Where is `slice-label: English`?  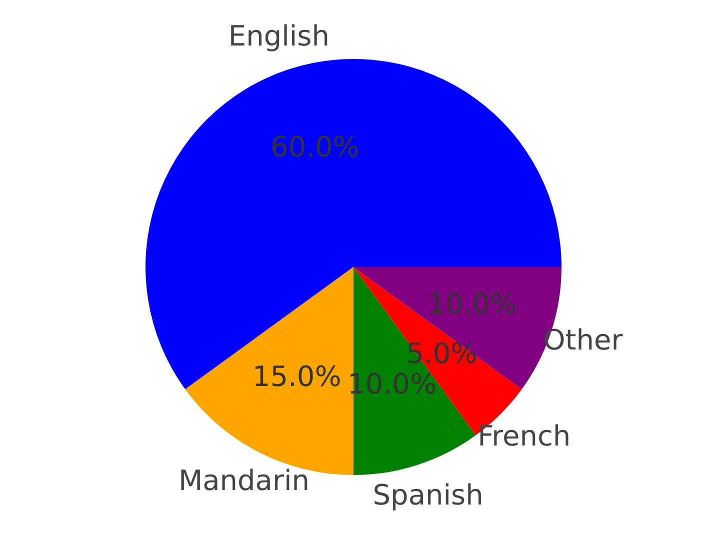
slice-label: English is located at coordinates (279, 36).